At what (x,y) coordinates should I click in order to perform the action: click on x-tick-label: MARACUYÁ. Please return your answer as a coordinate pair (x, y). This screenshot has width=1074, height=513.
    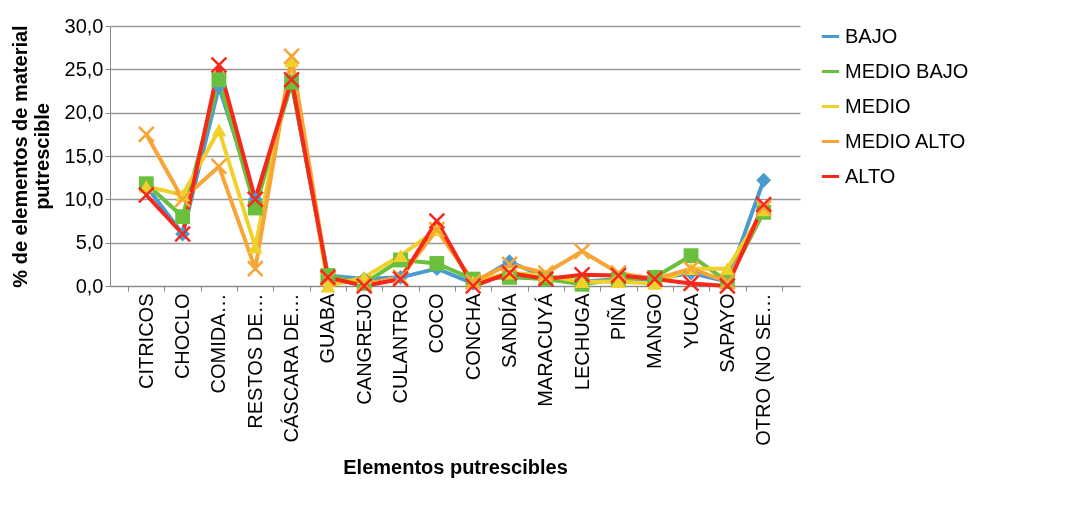
    Looking at the image, I should click on (545, 349).